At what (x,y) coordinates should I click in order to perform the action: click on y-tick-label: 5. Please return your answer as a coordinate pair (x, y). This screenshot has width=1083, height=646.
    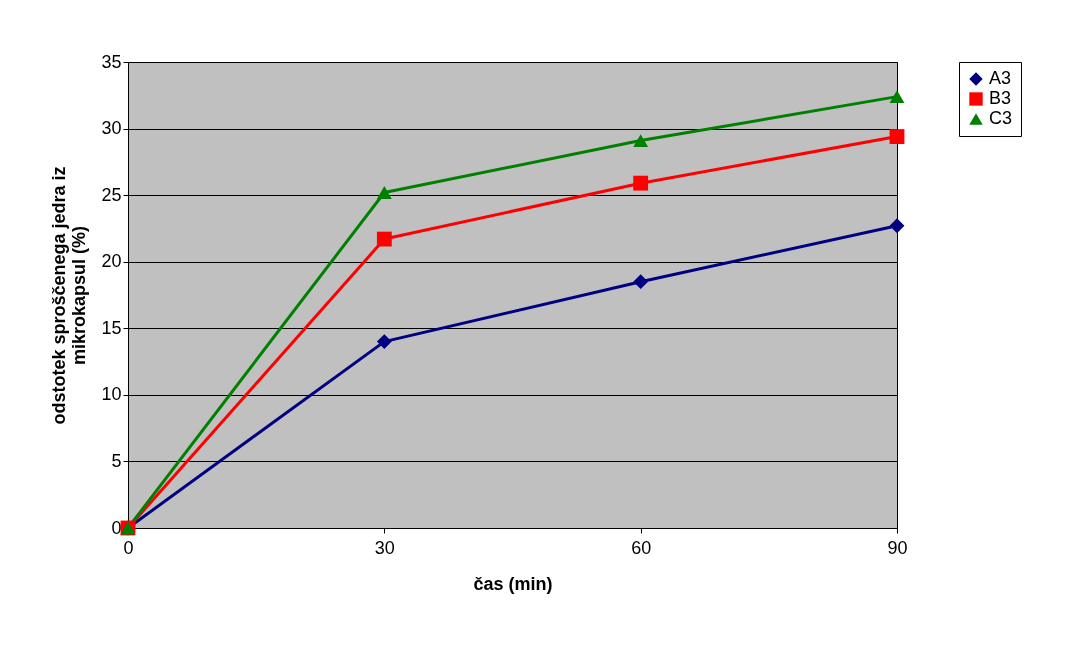
    Looking at the image, I should click on (116, 460).